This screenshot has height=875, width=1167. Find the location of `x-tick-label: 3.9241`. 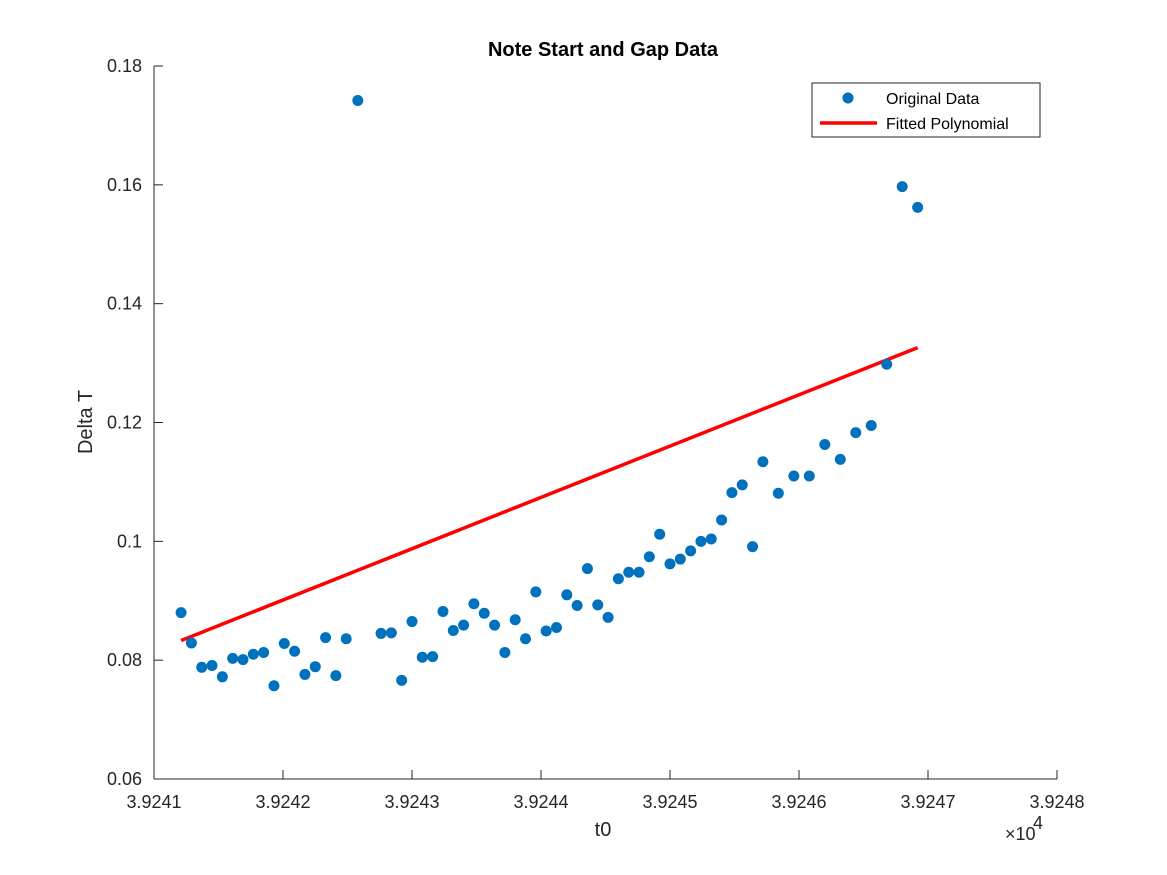

x-tick-label: 3.9241 is located at coordinates (153, 802).